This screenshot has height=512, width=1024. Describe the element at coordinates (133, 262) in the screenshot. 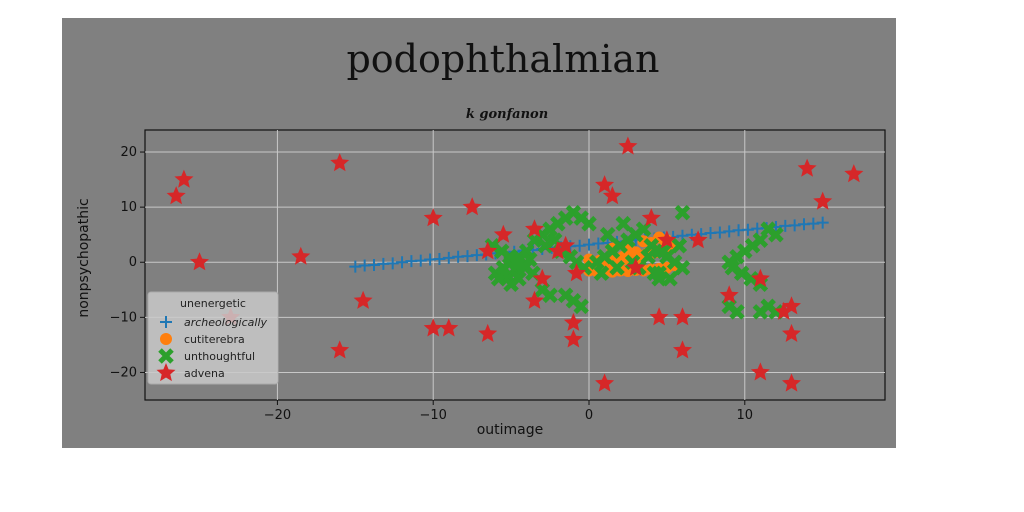

I see `y-tick-label: 0` at that location.